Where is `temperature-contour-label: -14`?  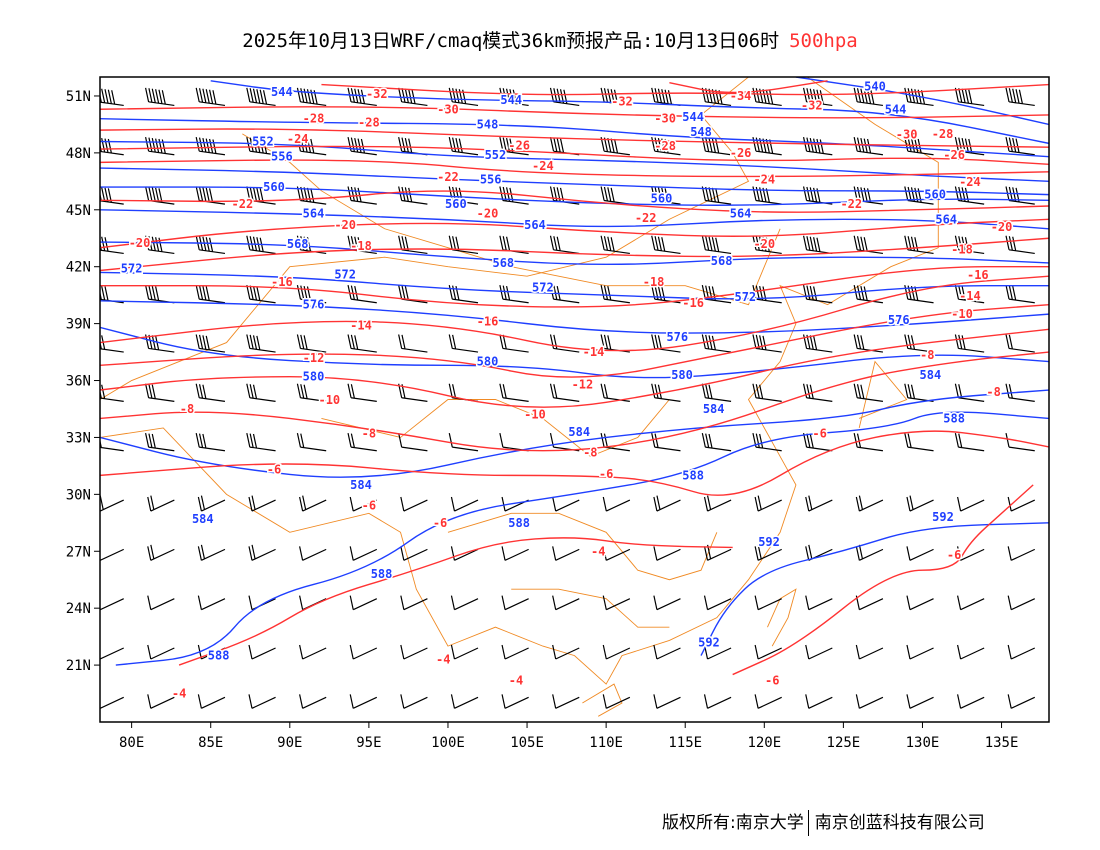 temperature-contour-label: -14 is located at coordinates (970, 296).